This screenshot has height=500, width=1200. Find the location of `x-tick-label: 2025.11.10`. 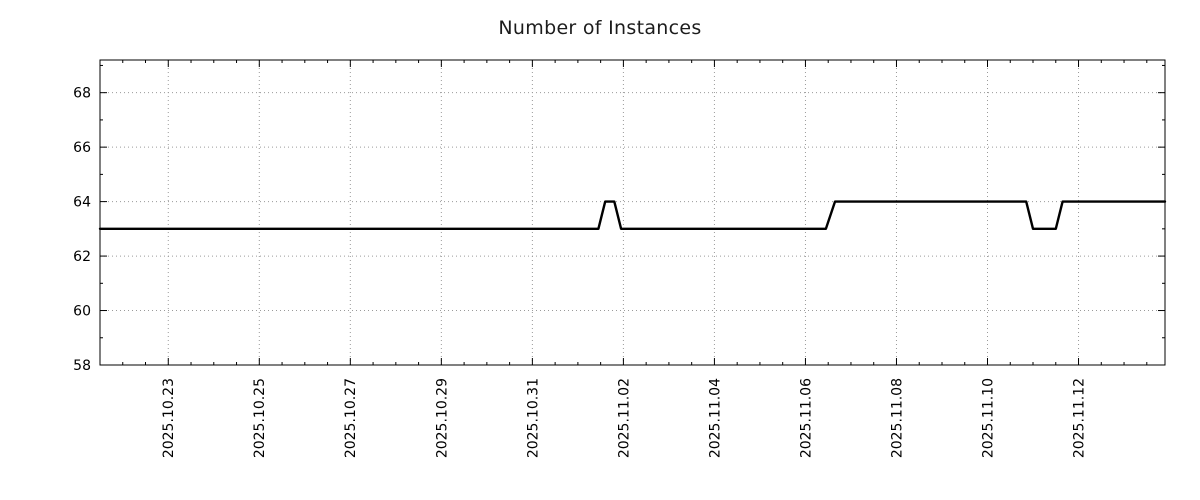

x-tick-label: 2025.11.10 is located at coordinates (988, 418).